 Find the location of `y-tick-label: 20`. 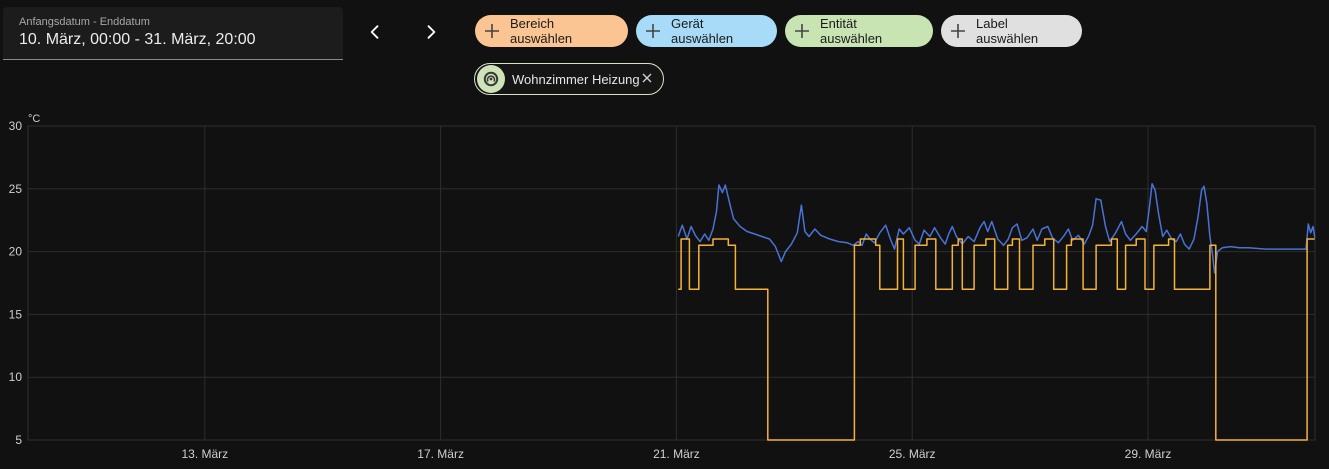

y-tick-label: 20 is located at coordinates (16, 252).